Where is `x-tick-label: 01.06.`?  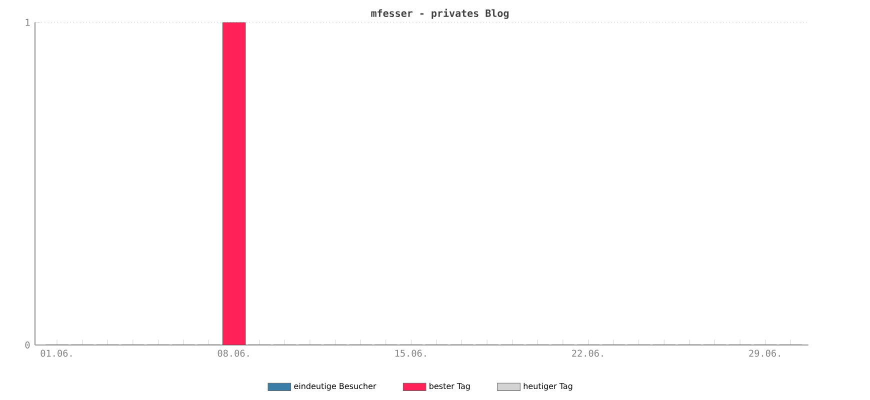
x-tick-label: 01.06. is located at coordinates (56, 353).